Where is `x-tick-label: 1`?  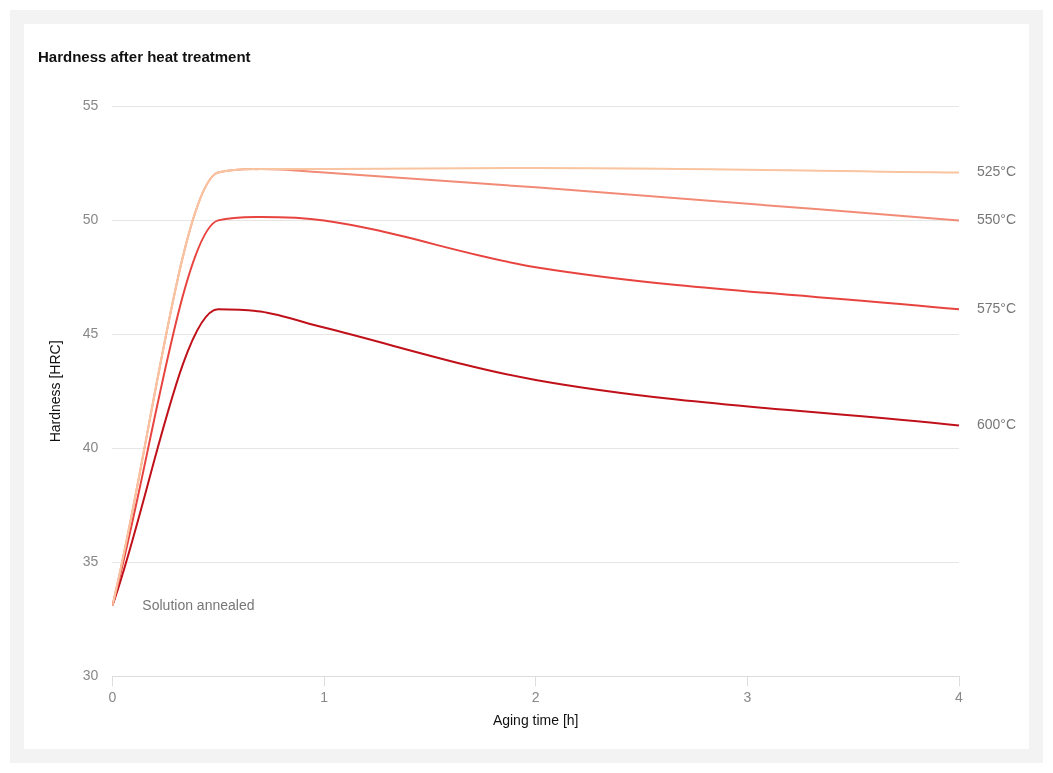 x-tick-label: 1 is located at coordinates (324, 696).